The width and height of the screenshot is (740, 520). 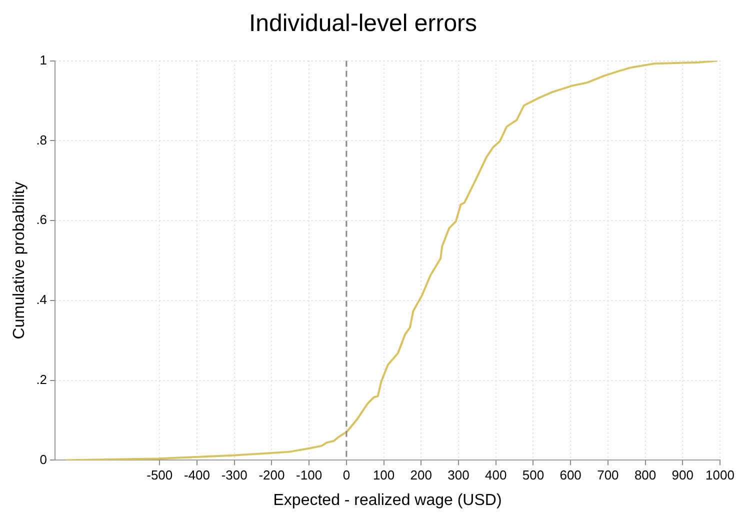 What do you see at coordinates (42, 300) in the screenshot?
I see `y-tick-label: .4` at bounding box center [42, 300].